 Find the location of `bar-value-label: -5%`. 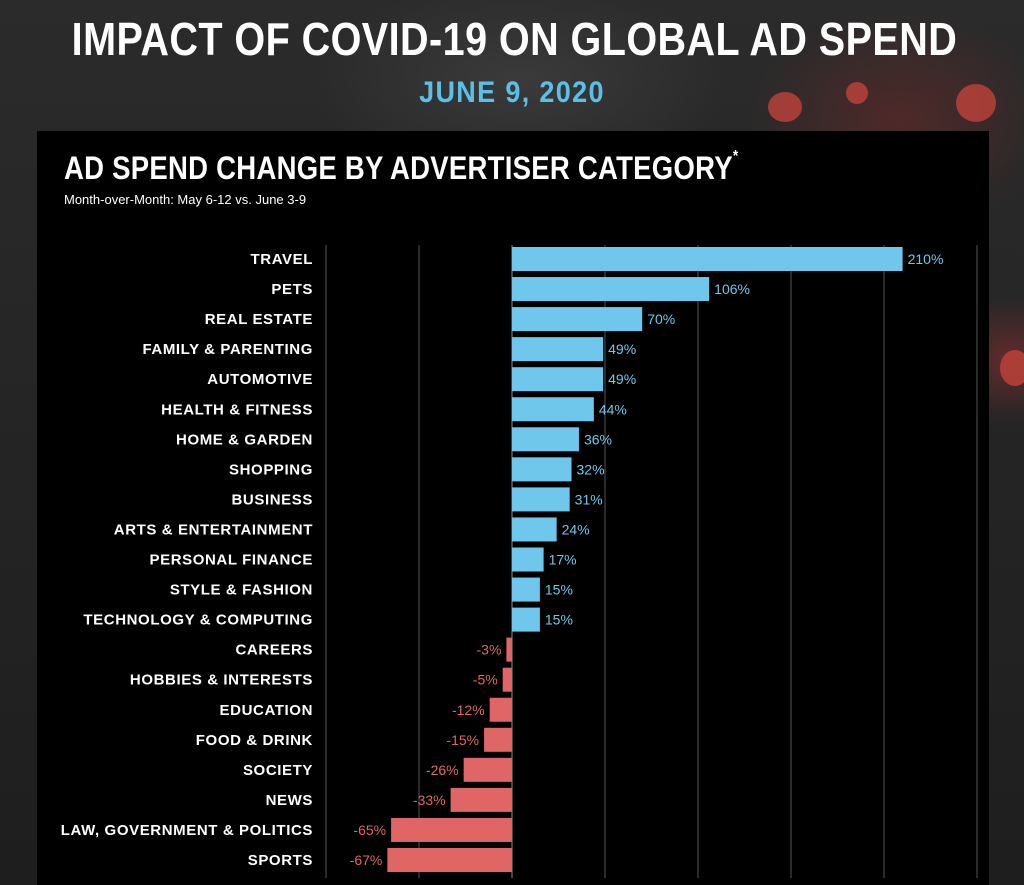

bar-value-label: -5% is located at coordinates (485, 680).